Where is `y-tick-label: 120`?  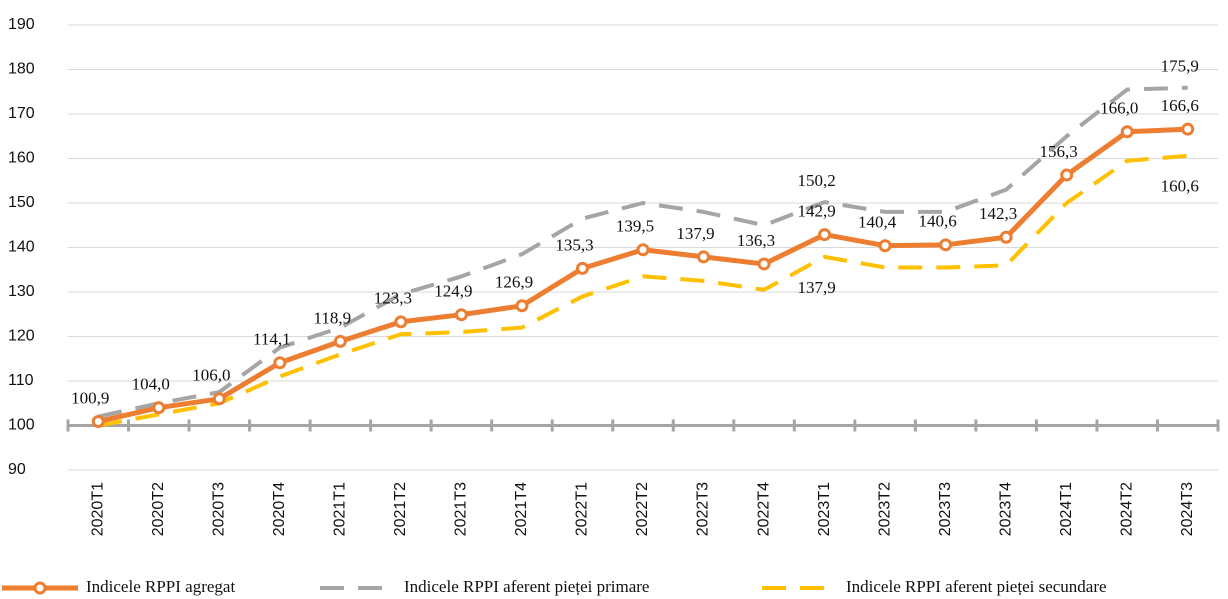
y-tick-label: 120 is located at coordinates (21, 336).